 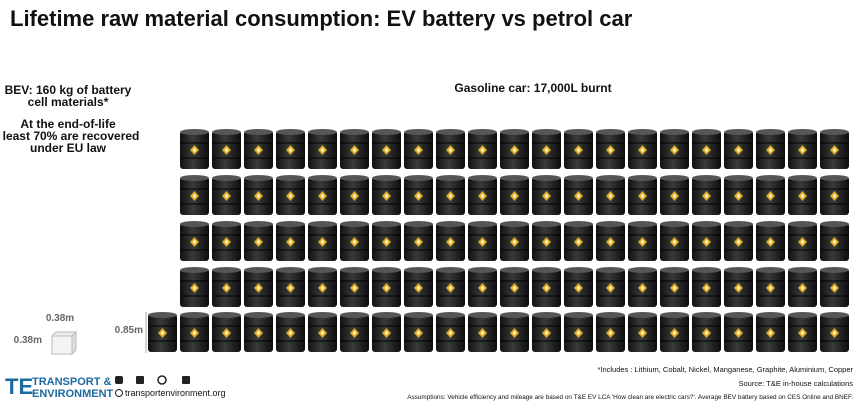 I want to click on logo: TE, so click(x=19, y=386).